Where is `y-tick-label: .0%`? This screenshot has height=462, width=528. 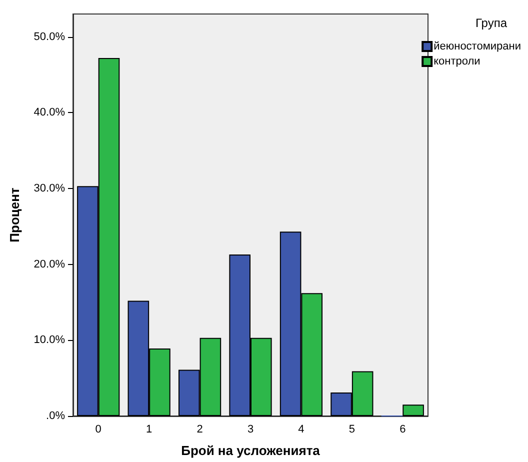
y-tick-label: .0% is located at coordinates (56, 416).